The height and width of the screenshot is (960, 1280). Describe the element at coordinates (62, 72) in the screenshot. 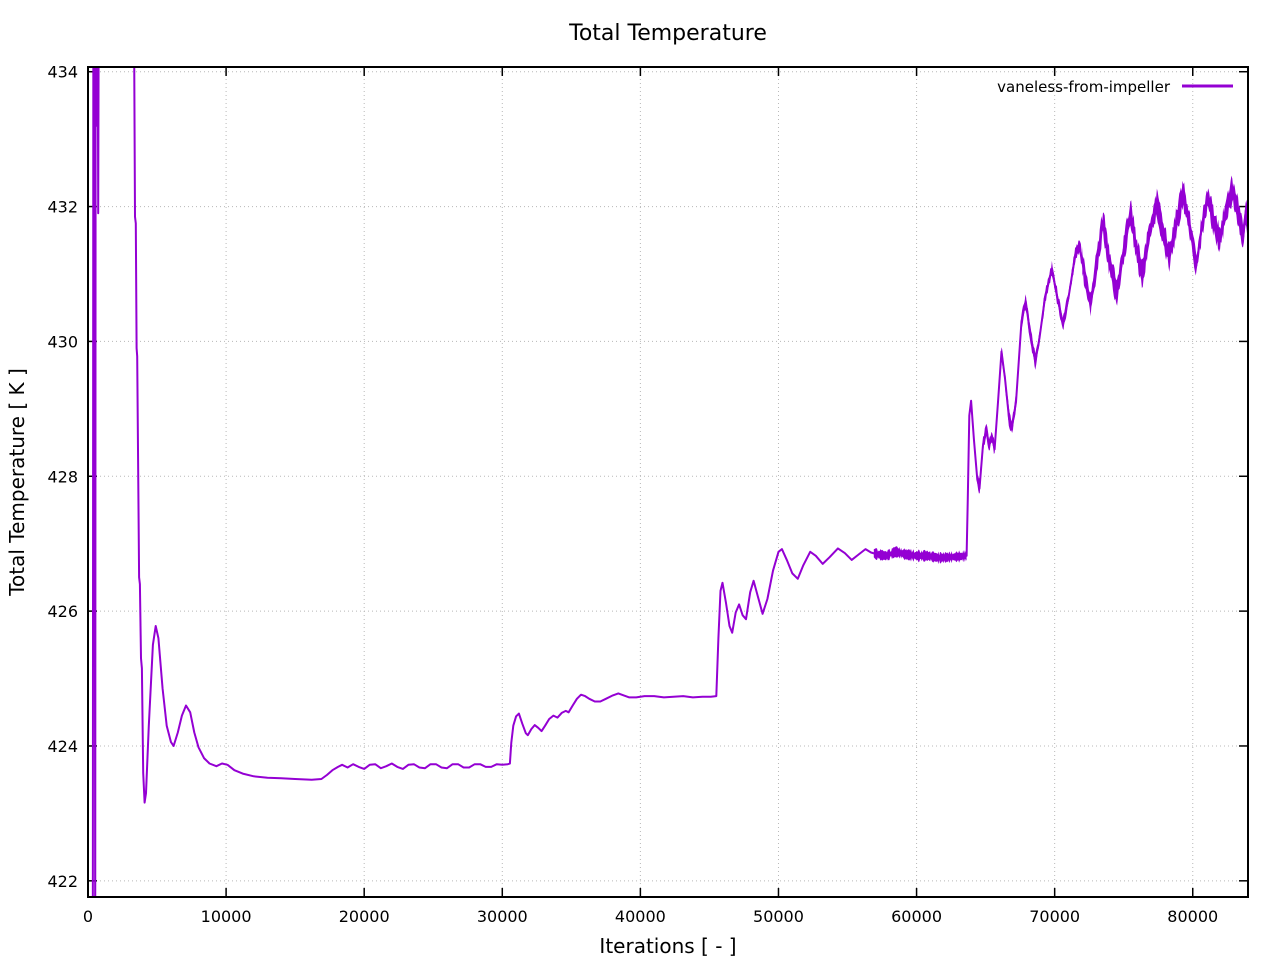

I see `y-tick-label: 434` at that location.